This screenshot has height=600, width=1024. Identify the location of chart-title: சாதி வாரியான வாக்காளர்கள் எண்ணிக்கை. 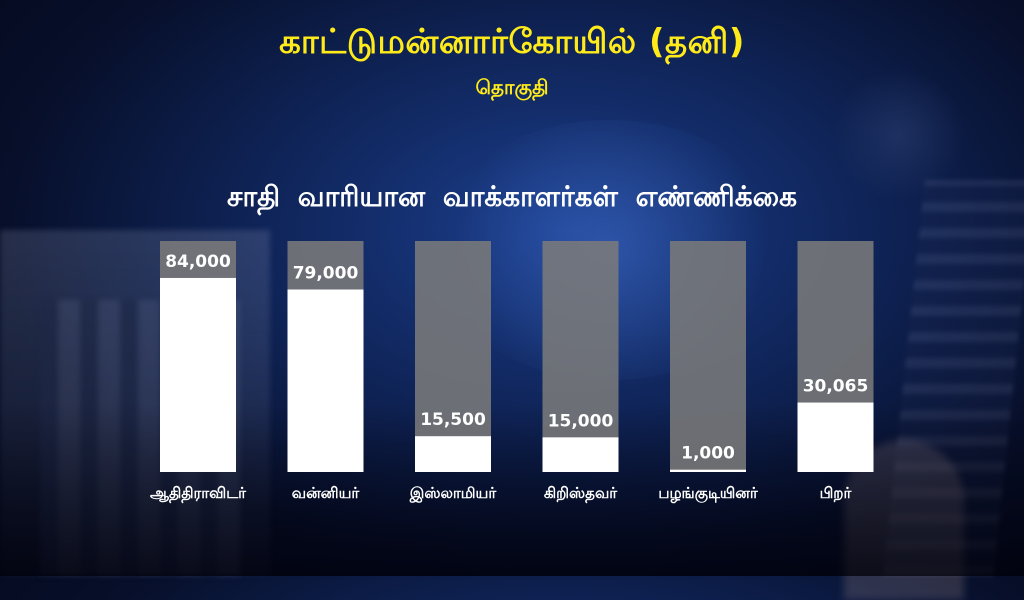
(512, 196).